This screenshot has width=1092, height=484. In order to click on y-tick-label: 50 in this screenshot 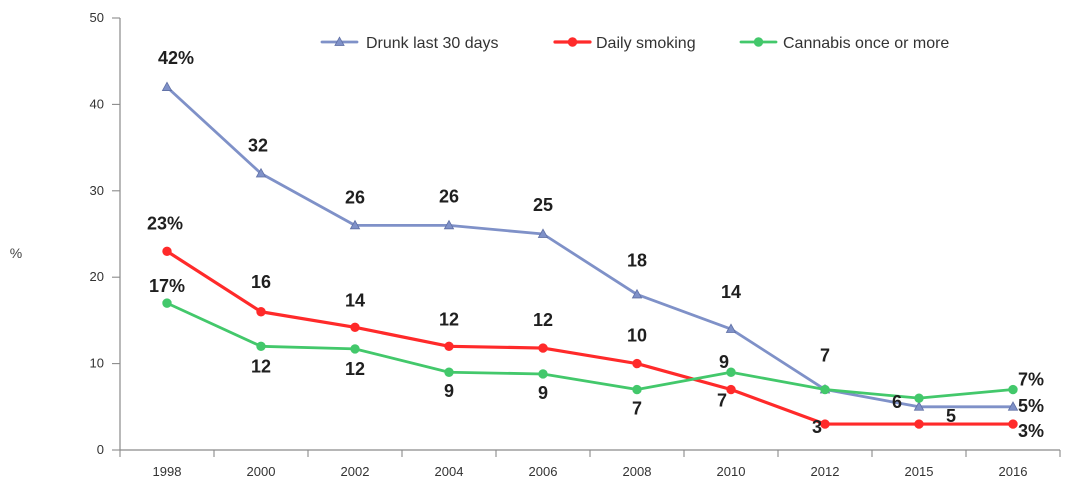, I will do `click(97, 17)`.